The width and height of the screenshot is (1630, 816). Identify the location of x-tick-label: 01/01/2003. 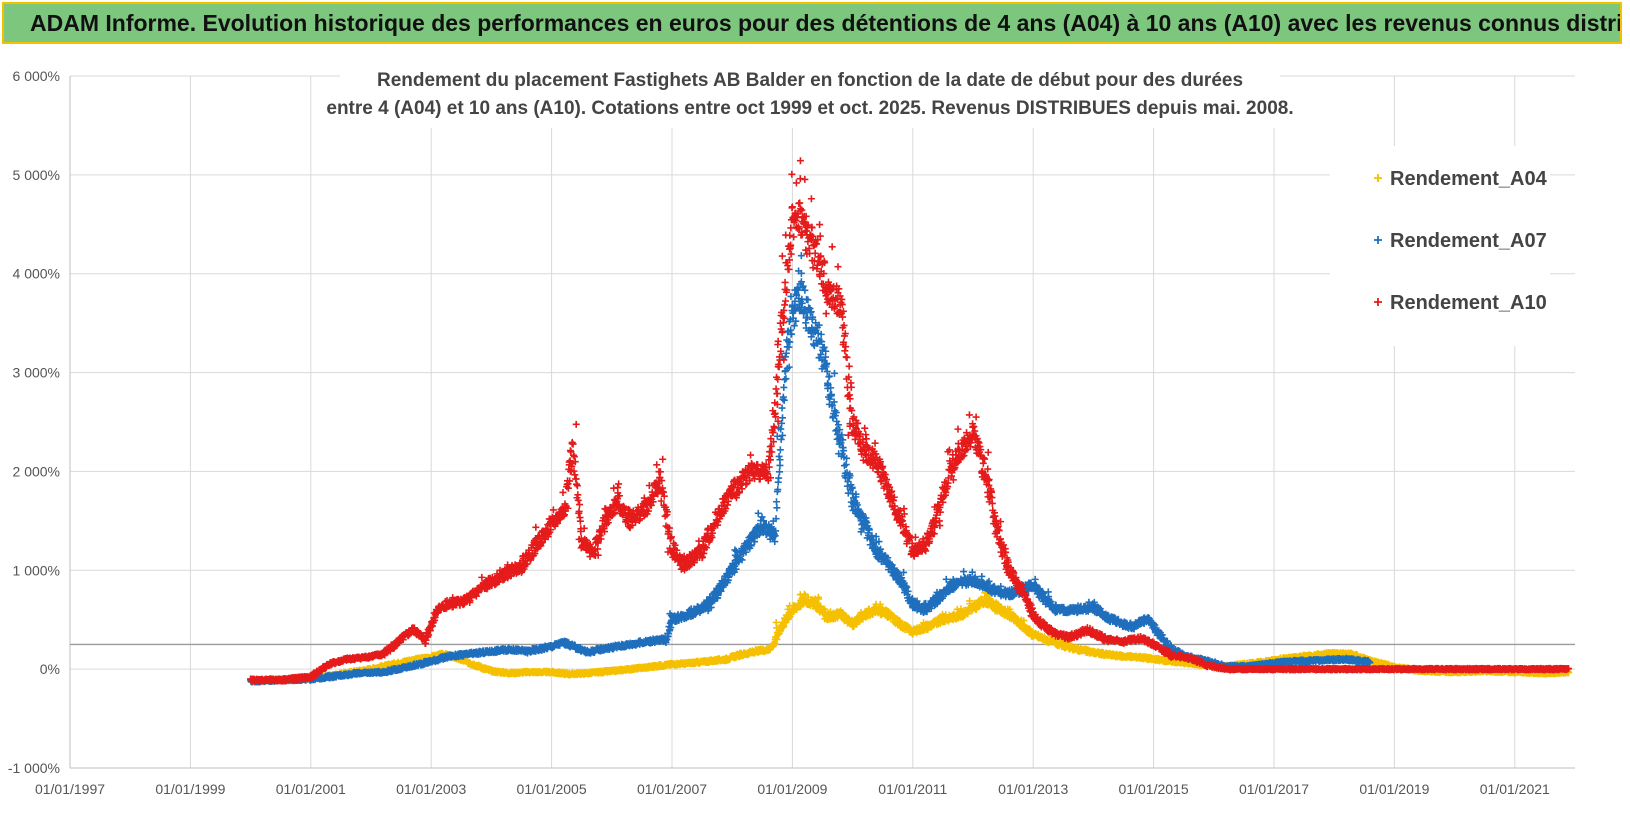
(431, 789).